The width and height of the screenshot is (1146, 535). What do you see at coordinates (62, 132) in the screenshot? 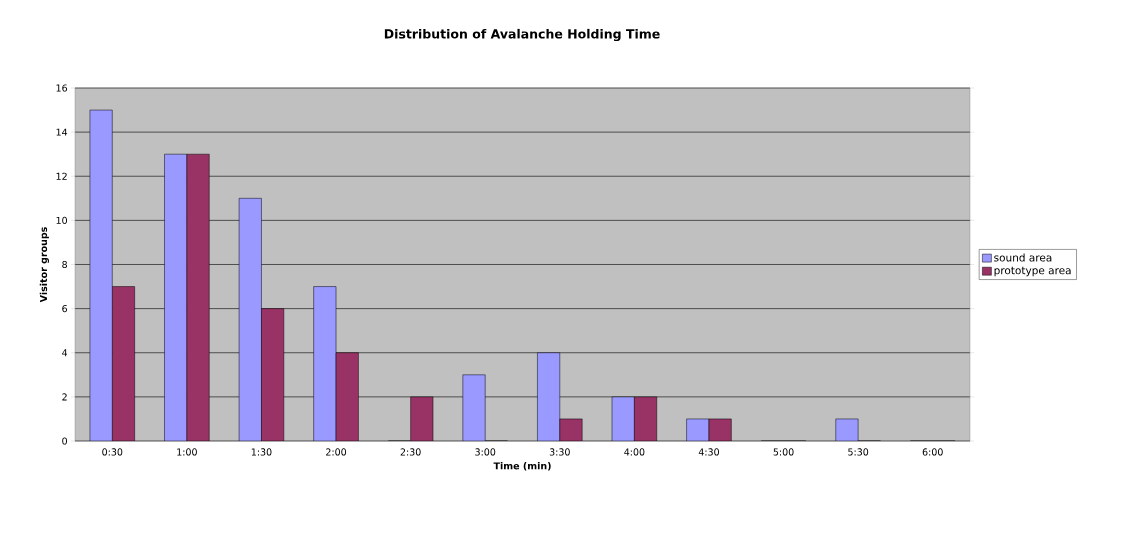
I see `y-tick-label: 14` at bounding box center [62, 132].